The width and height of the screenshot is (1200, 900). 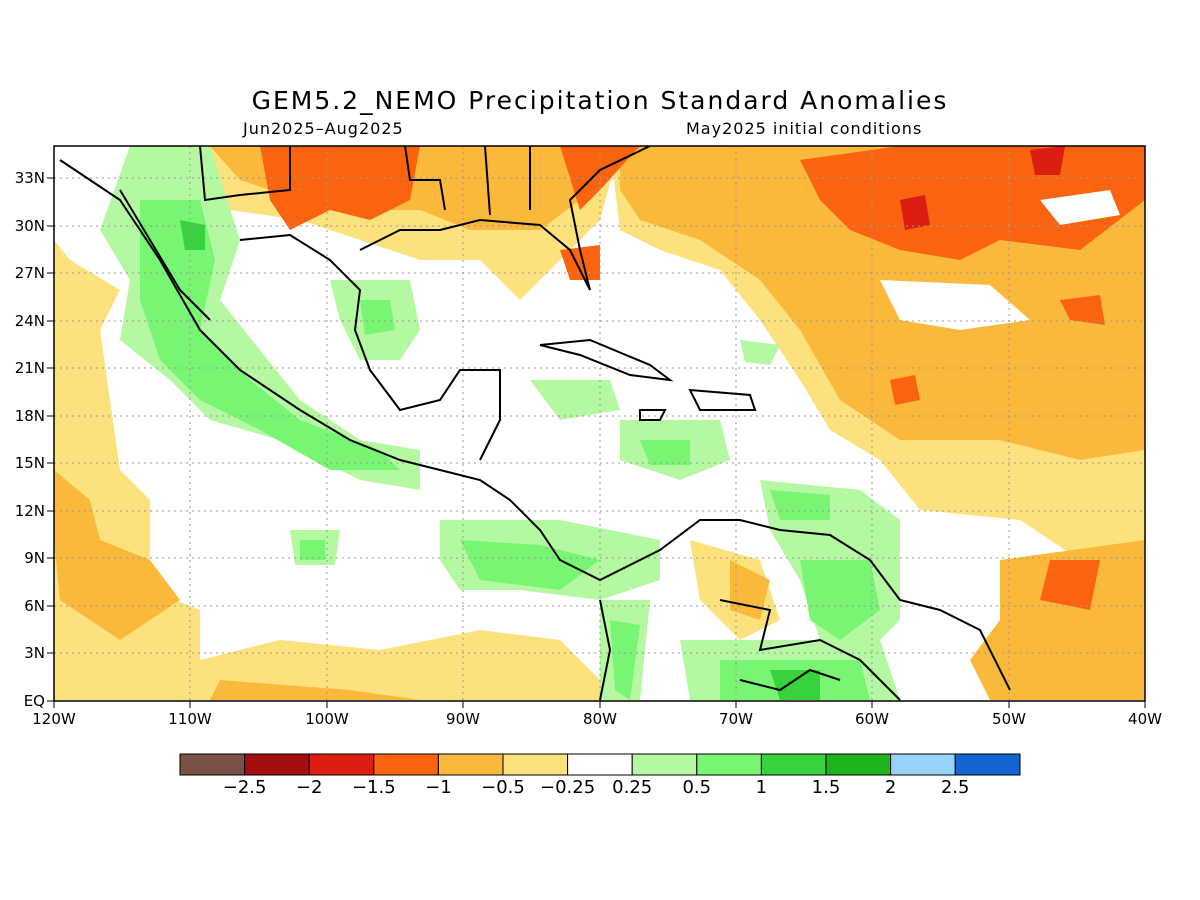 I want to click on lat-label-12n: 12N, so click(x=29, y=511).